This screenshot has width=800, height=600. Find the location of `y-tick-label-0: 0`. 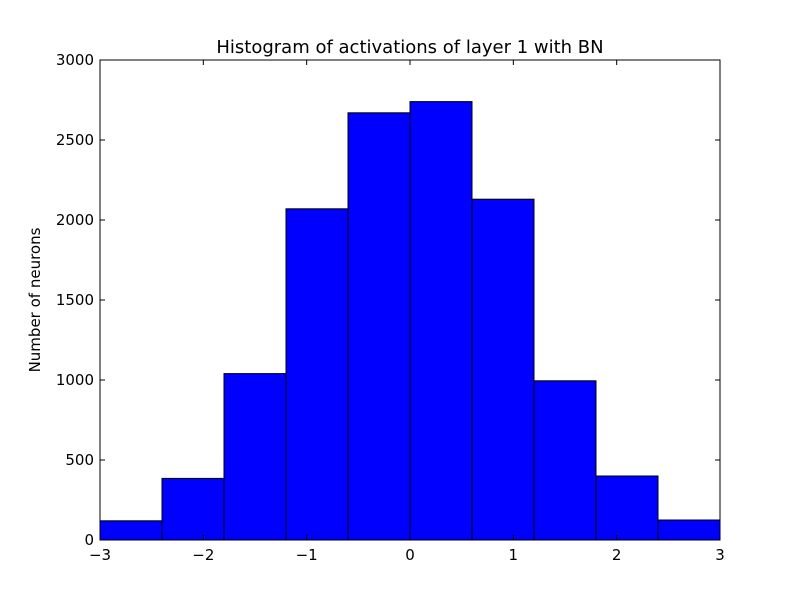

y-tick-label-0: 0 is located at coordinates (89, 540).